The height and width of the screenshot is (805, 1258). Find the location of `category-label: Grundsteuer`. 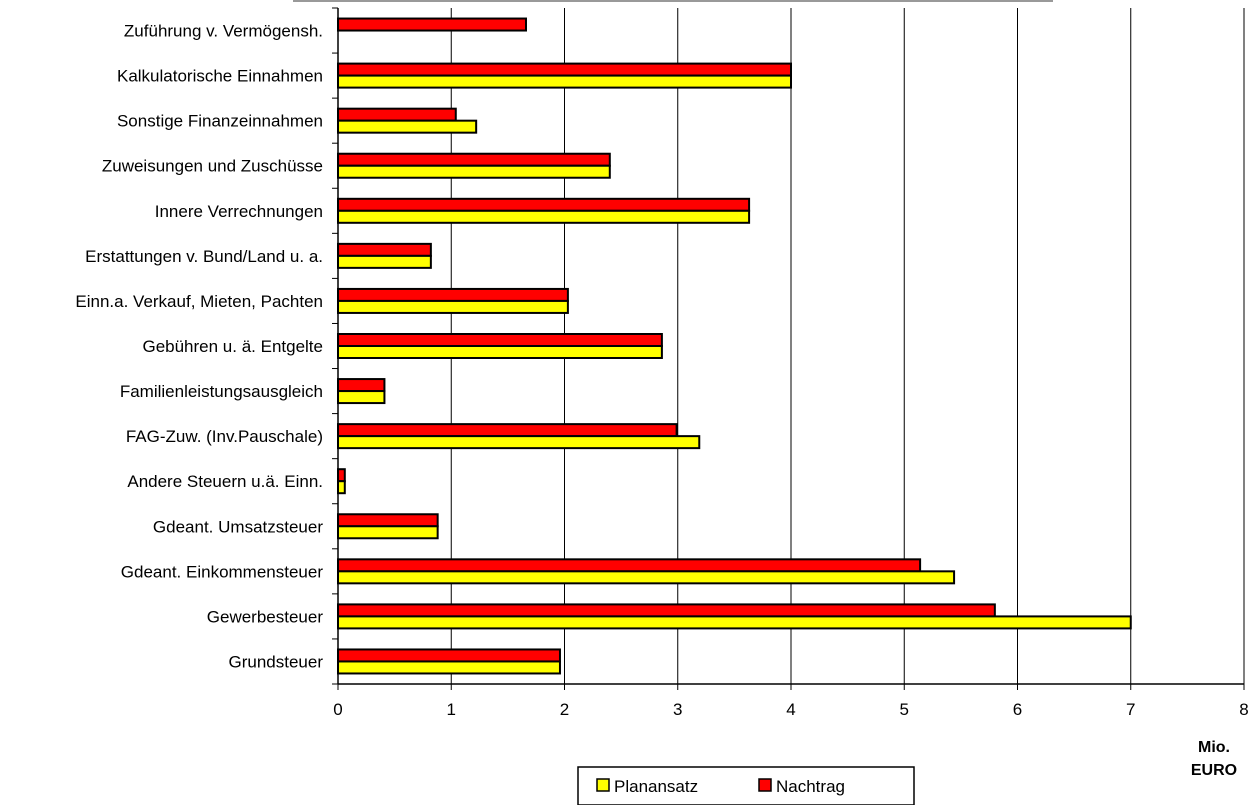

category-label: Grundsteuer is located at coordinates (276, 661).